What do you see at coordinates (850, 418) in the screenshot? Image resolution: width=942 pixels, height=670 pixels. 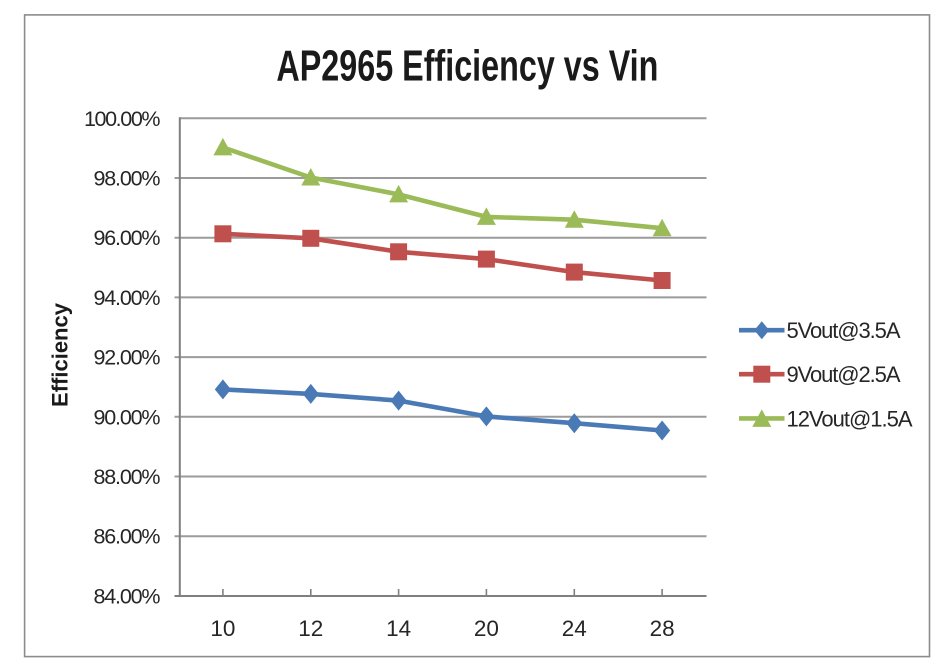 I see `svg-text: 12Vout@1.5A` at bounding box center [850, 418].